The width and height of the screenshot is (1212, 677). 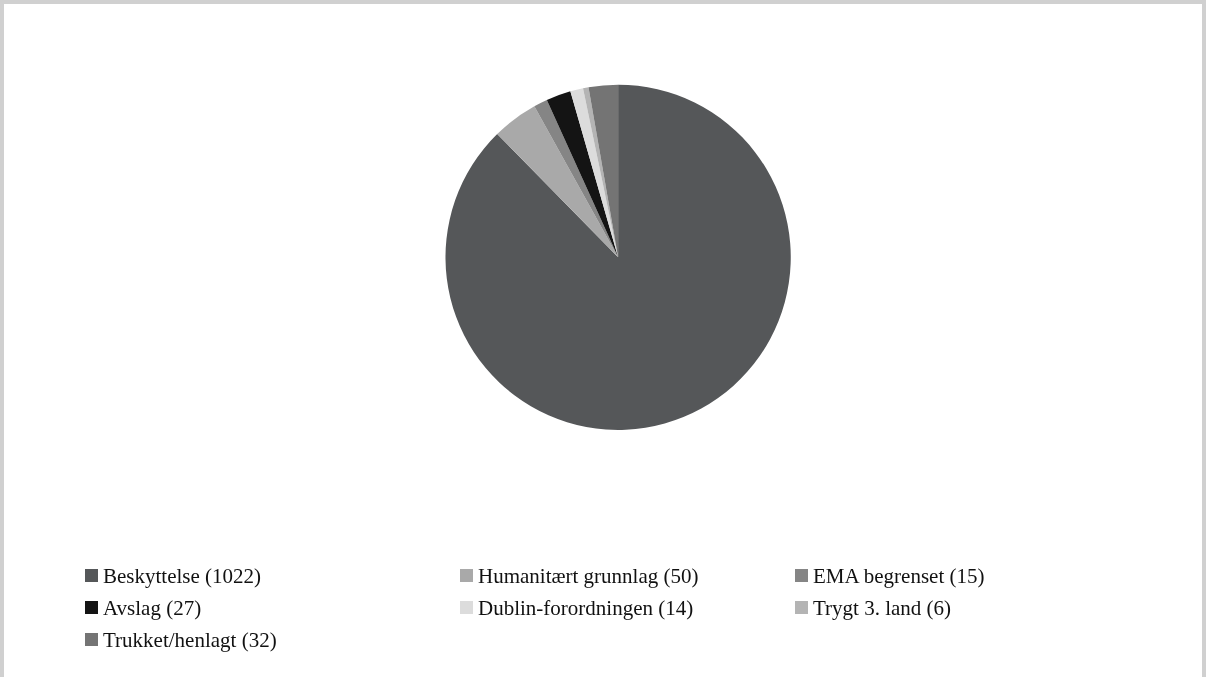 What do you see at coordinates (588, 575) in the screenshot?
I see `legend-label: Humanitært grunnlag (50)` at bounding box center [588, 575].